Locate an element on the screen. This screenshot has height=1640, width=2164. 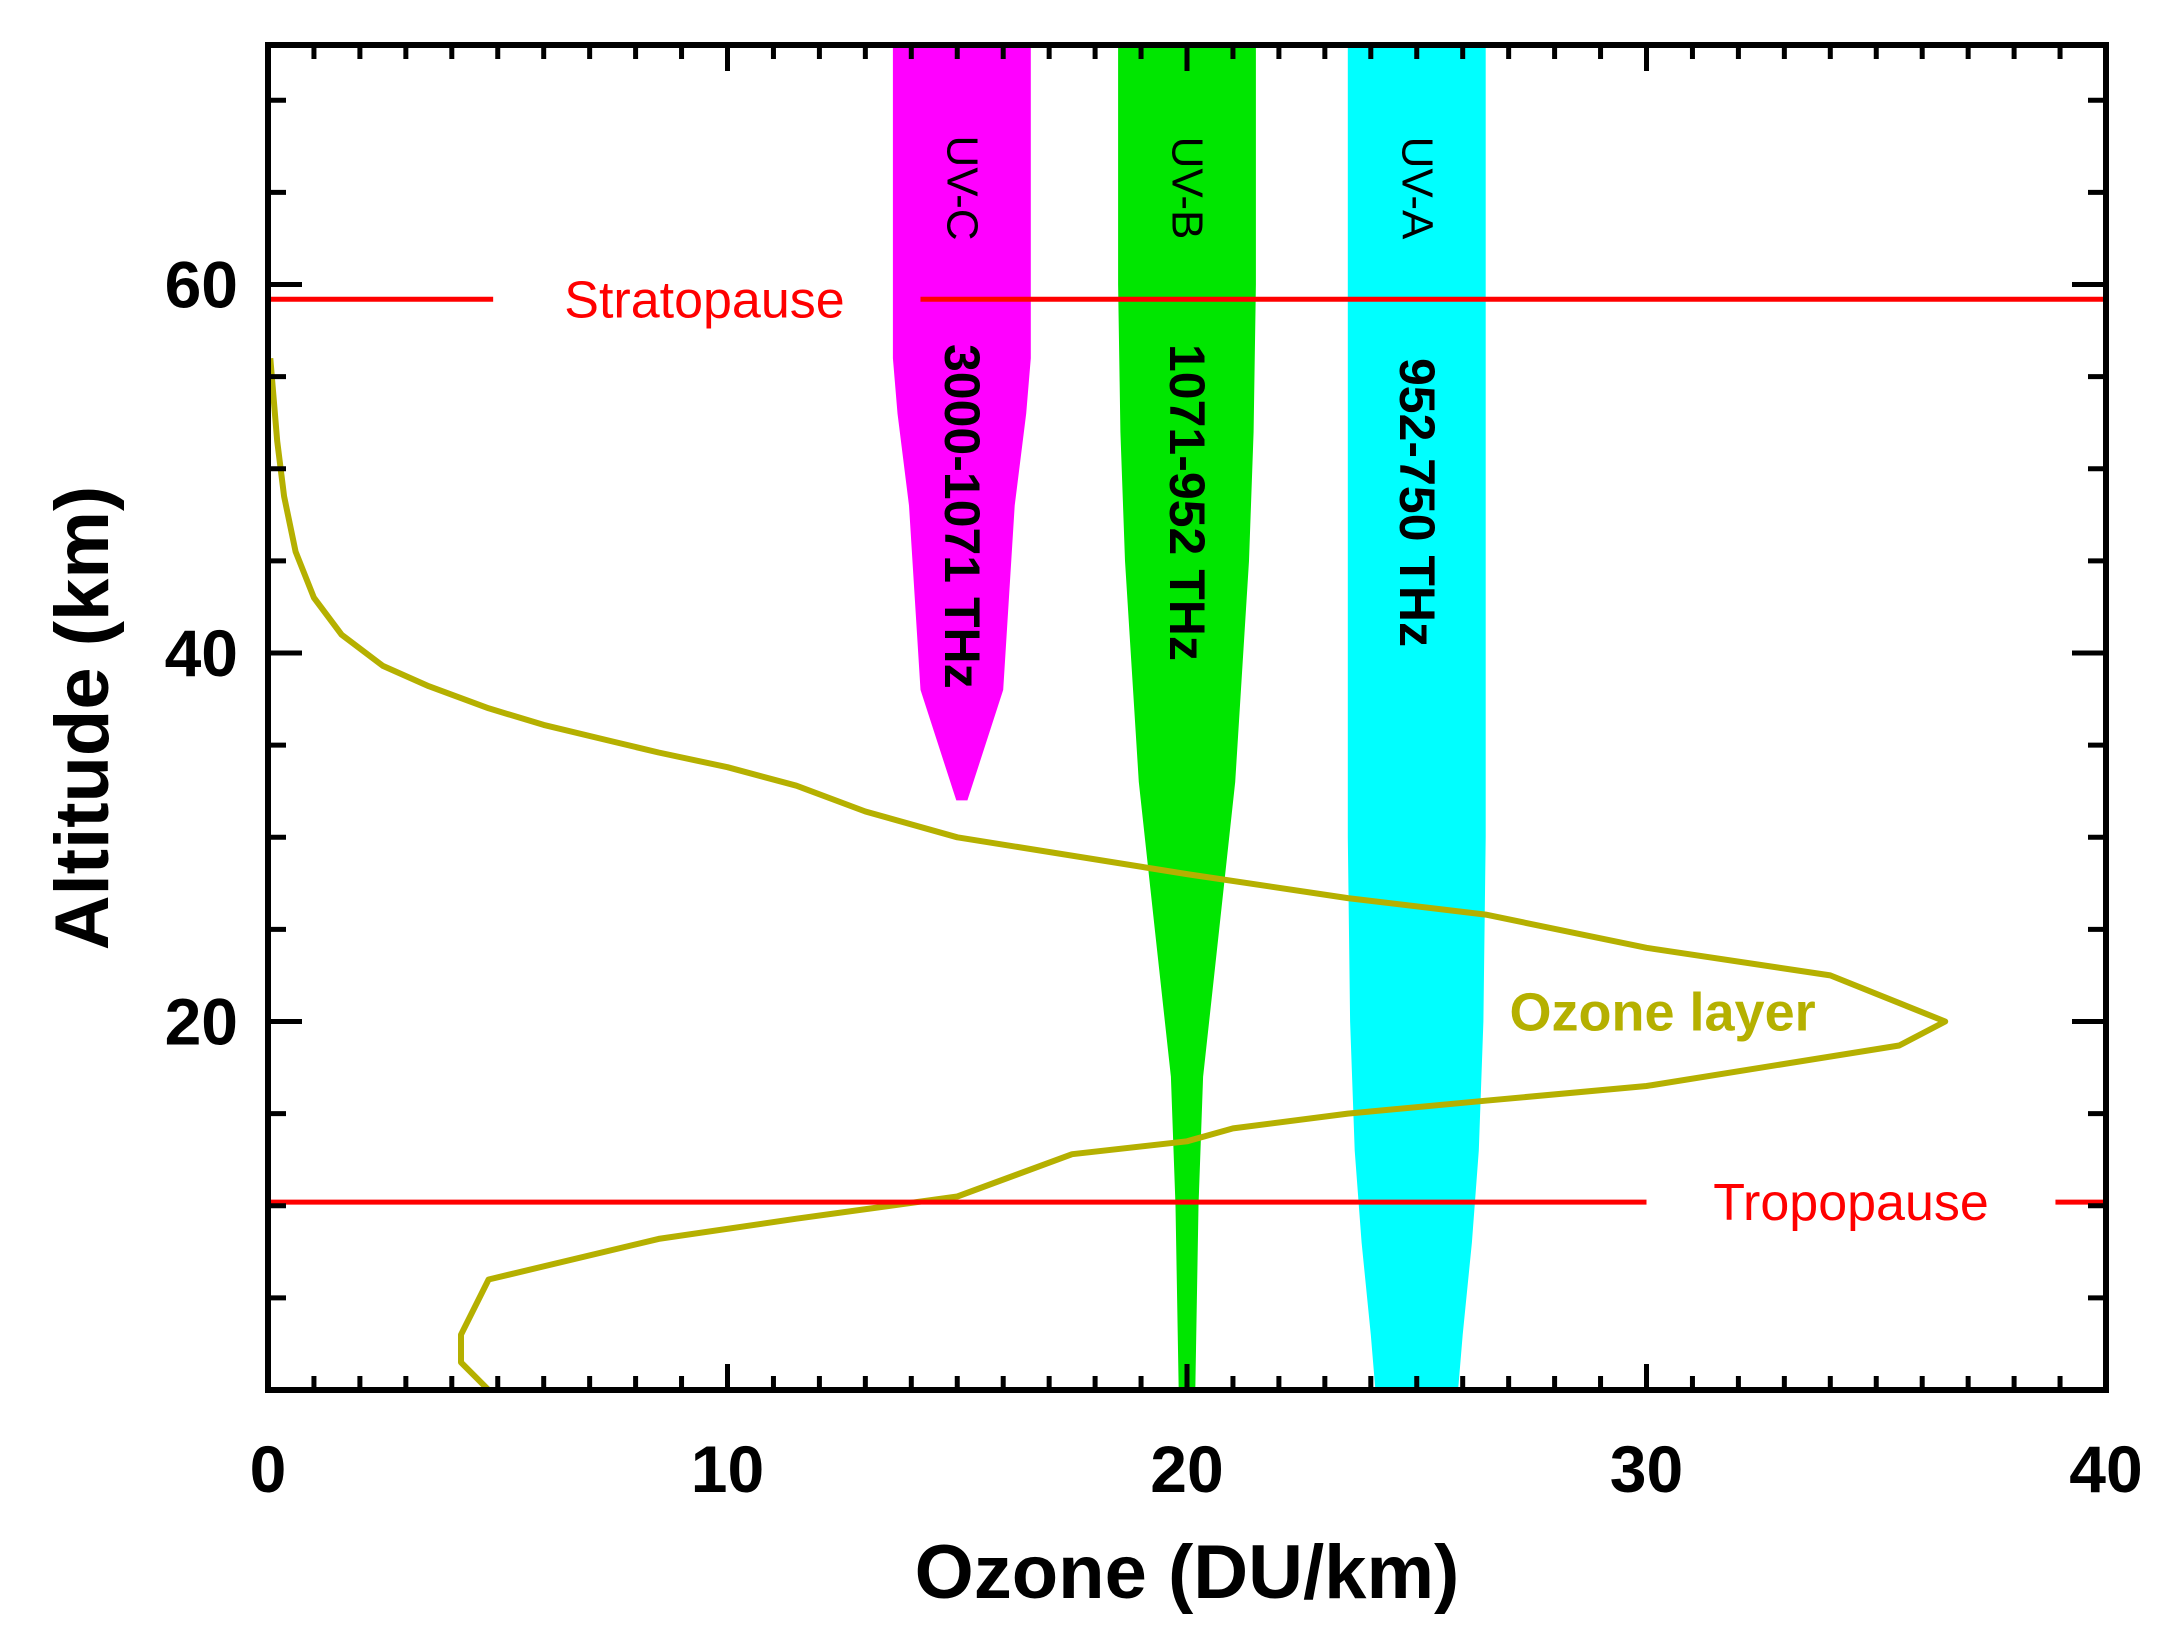
x-tick-label: 30 is located at coordinates (1646, 1469).